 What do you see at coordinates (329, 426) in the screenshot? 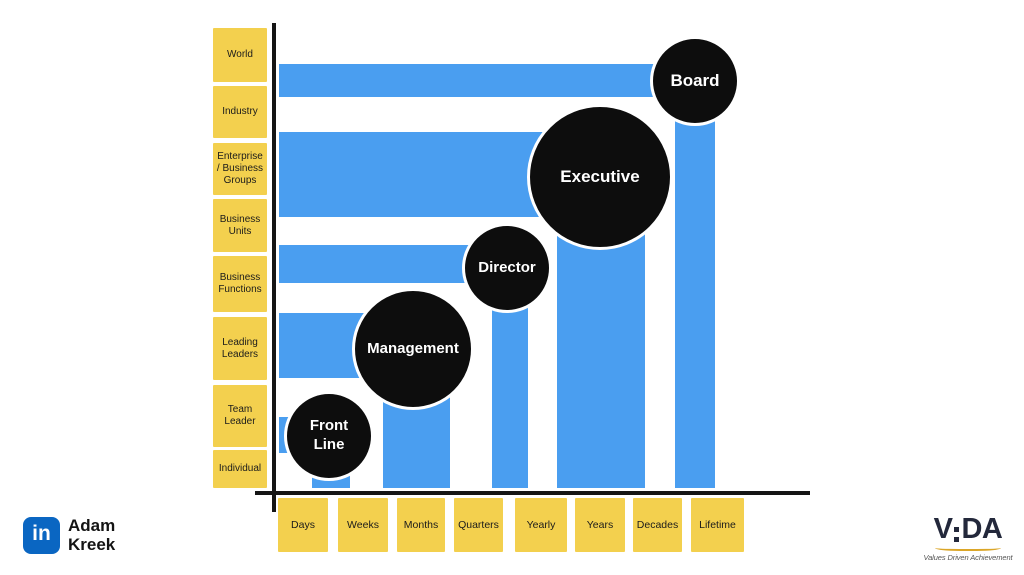
I see `role-bubble-label-line: Front` at bounding box center [329, 426].